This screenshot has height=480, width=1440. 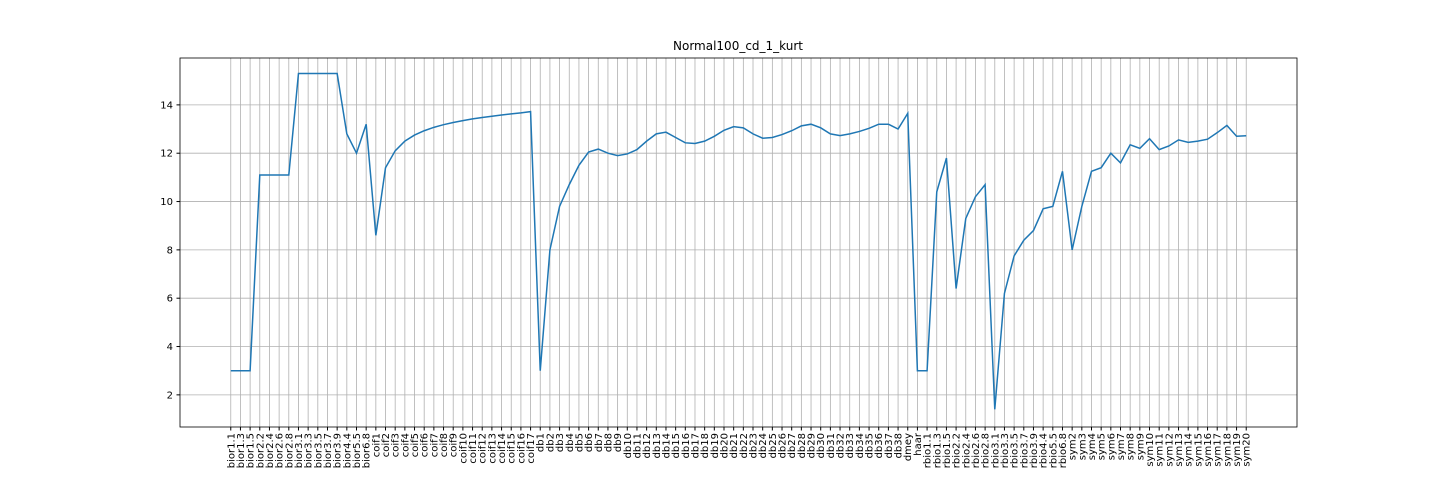 What do you see at coordinates (1053, 450) in the screenshot?
I see `x-tick-label: rbio5.5` at bounding box center [1053, 450].